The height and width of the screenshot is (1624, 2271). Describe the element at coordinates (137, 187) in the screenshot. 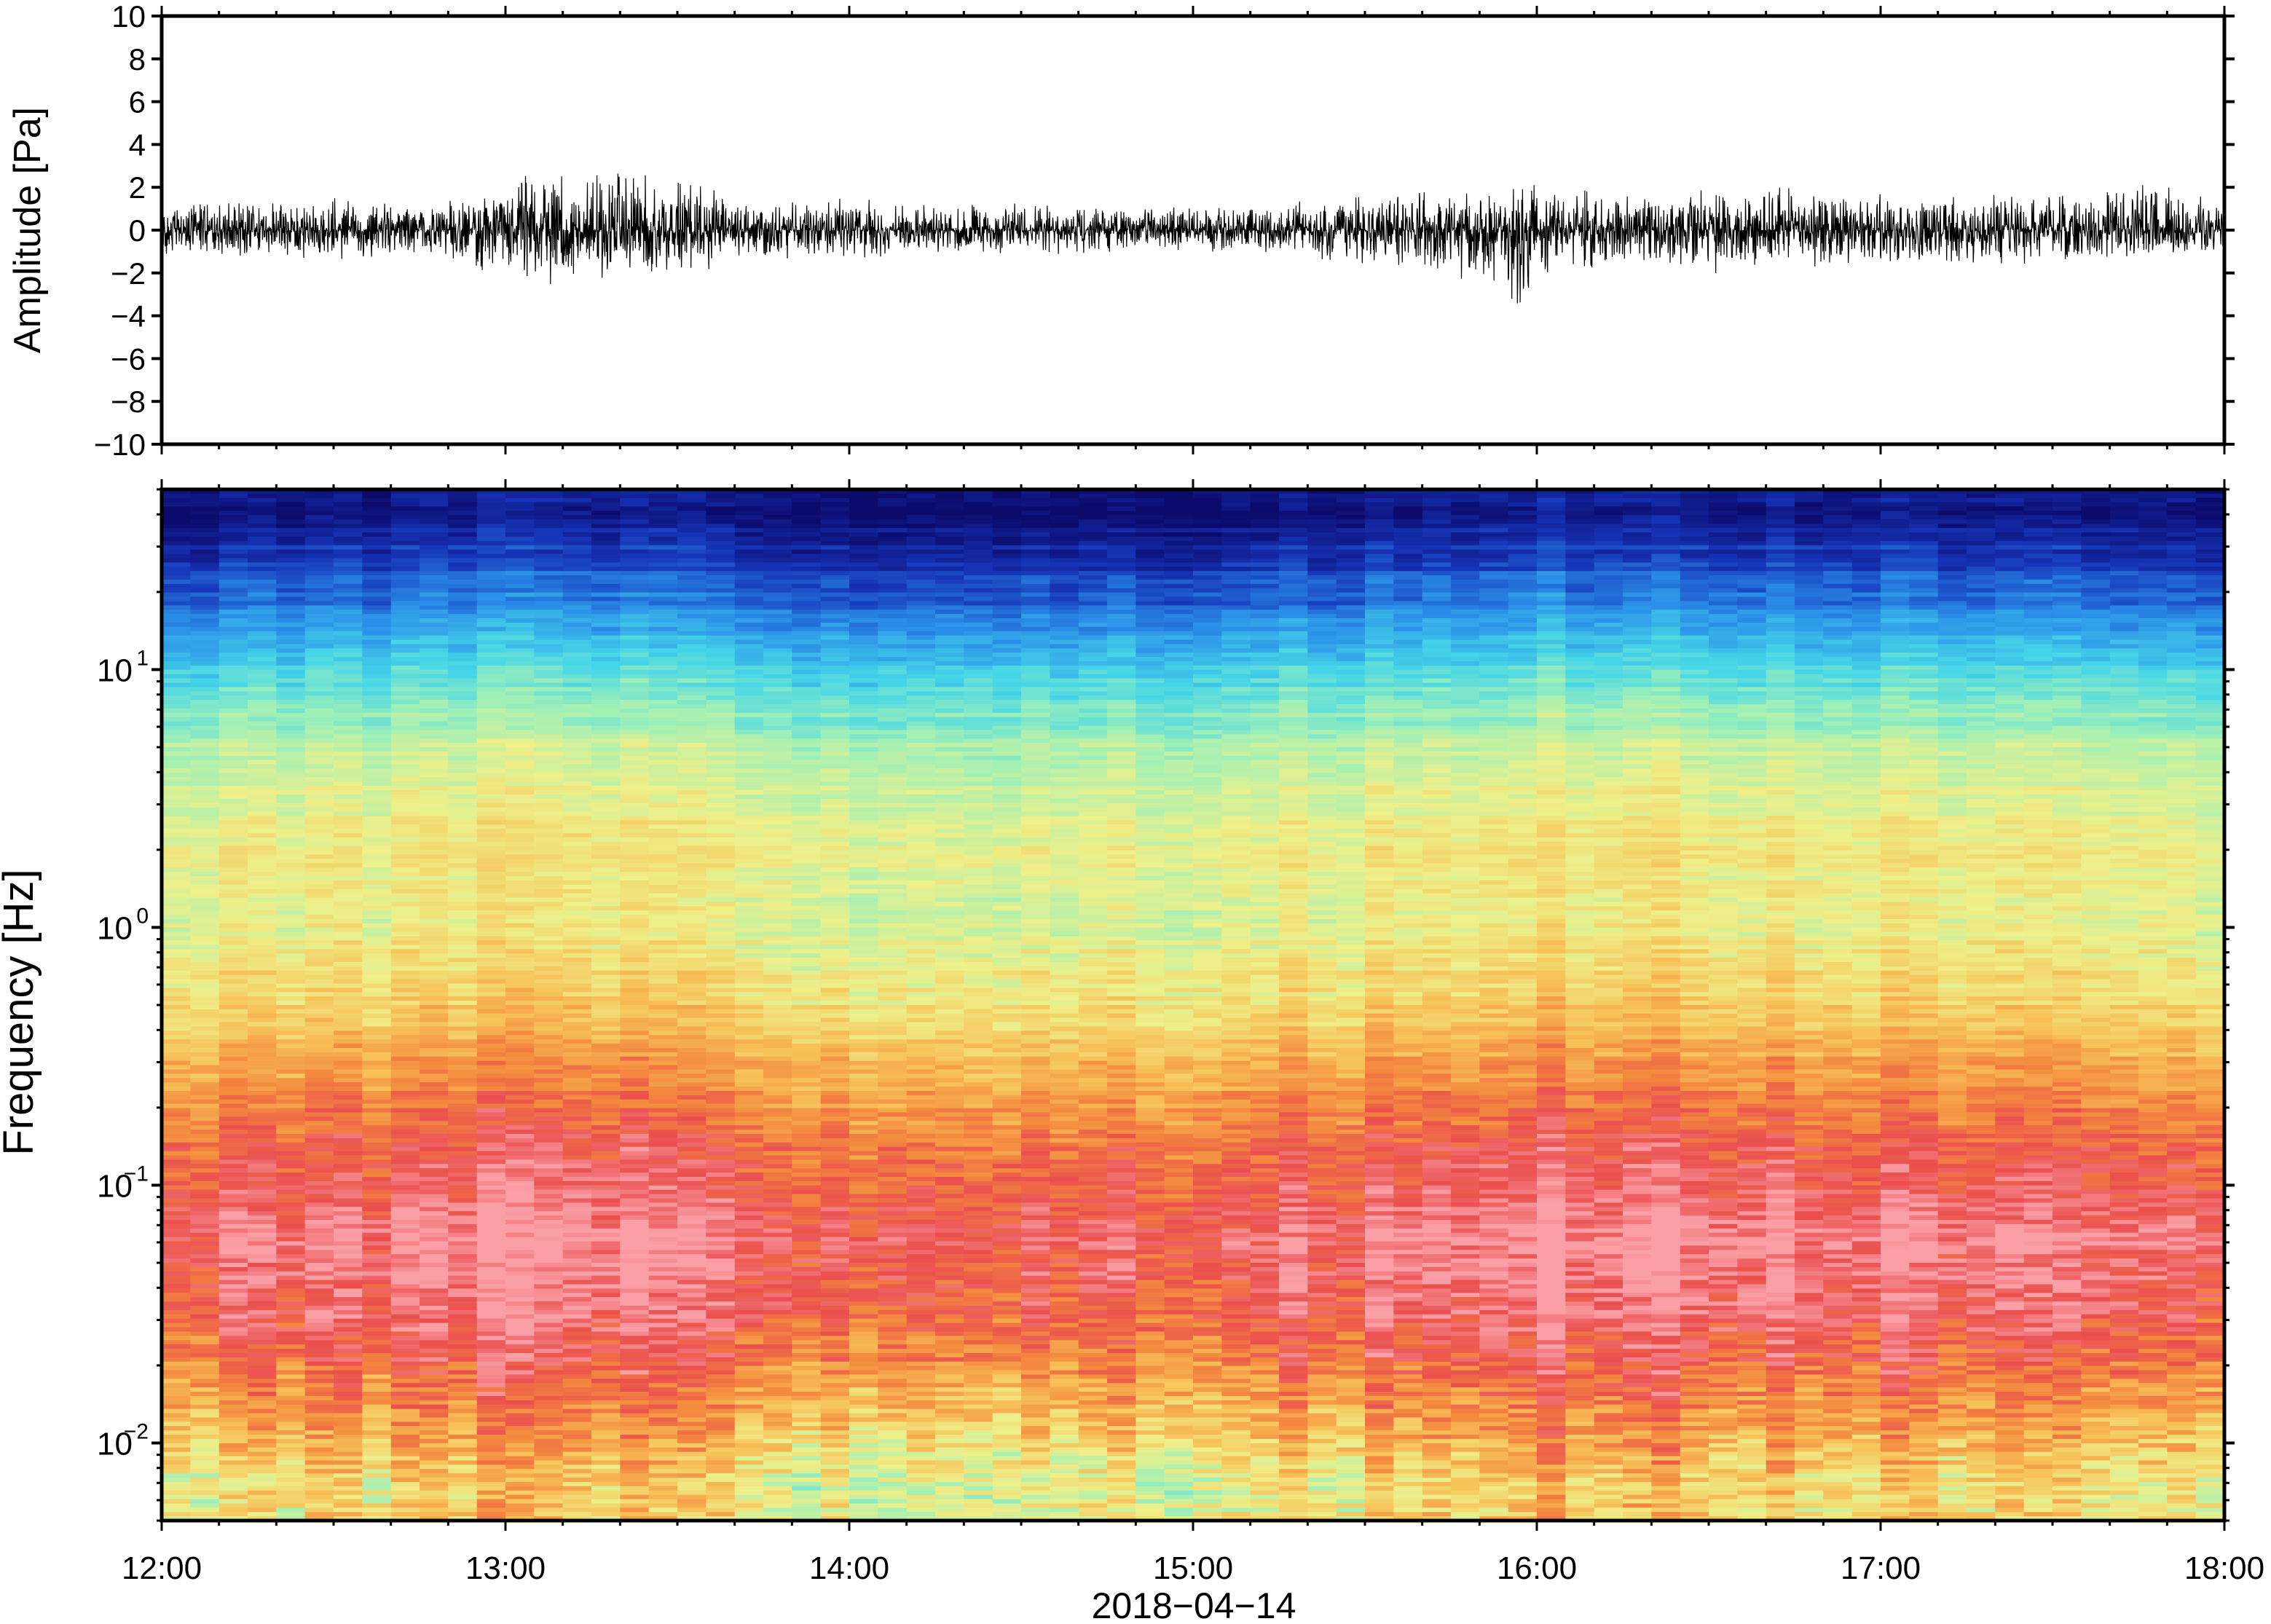

I see `waveform-y-tick-label: 2` at that location.